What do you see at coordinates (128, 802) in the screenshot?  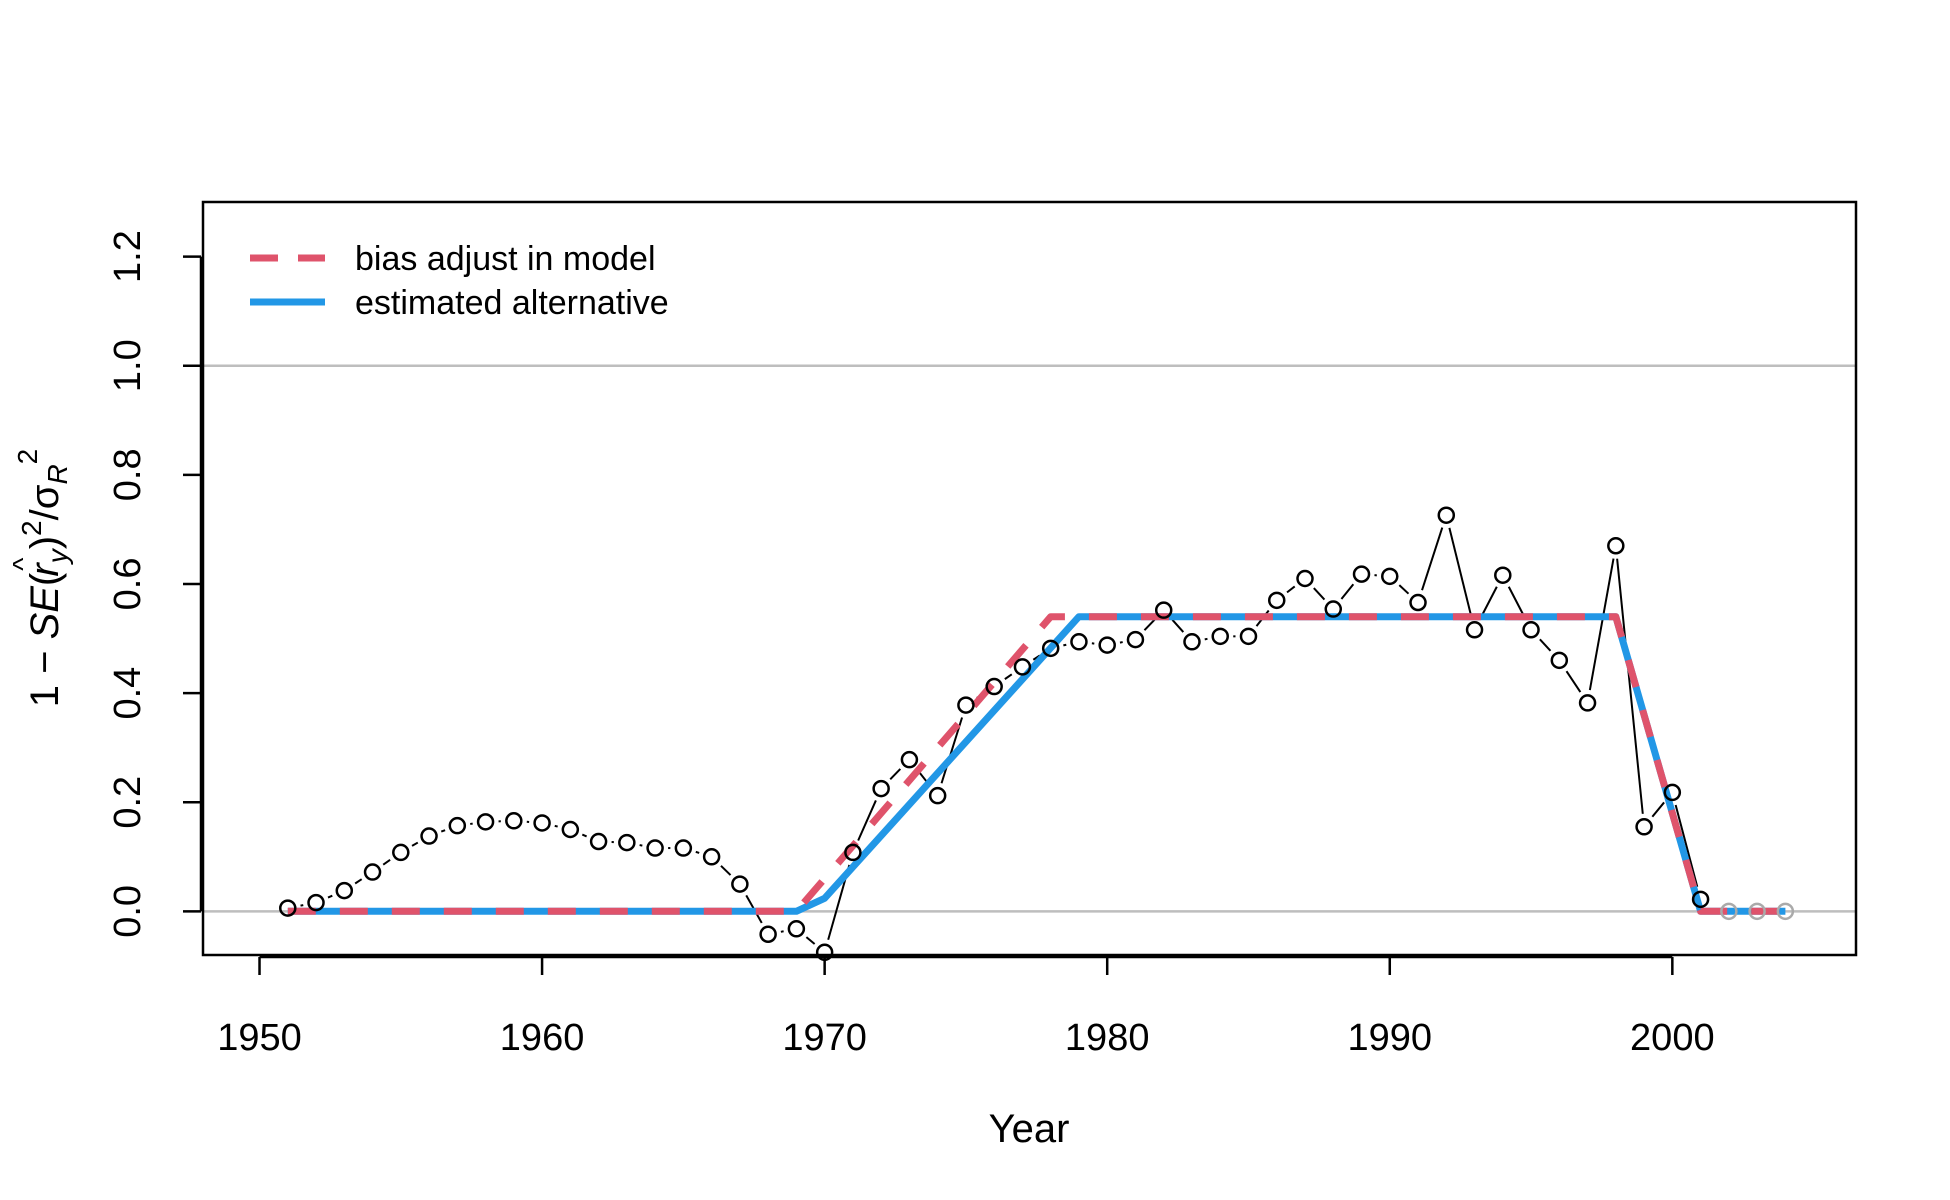 I see `y-tick-label: 0.2` at bounding box center [128, 802].